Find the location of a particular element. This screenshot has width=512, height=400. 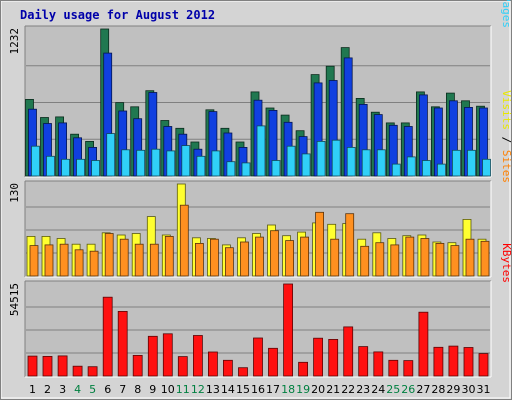

x-tick-label-day-6: 6 is located at coordinates (107, 389).